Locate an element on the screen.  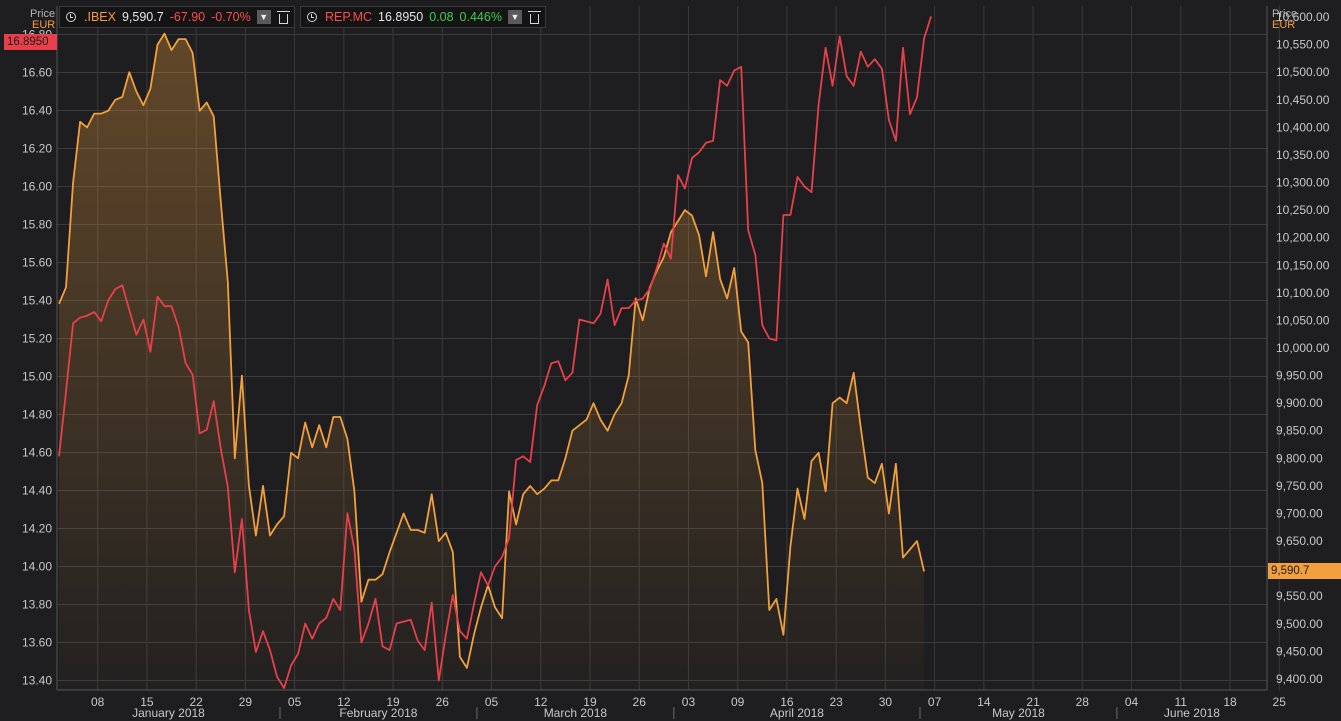
right-tick-label: 10,350.00 is located at coordinates (1303, 155).